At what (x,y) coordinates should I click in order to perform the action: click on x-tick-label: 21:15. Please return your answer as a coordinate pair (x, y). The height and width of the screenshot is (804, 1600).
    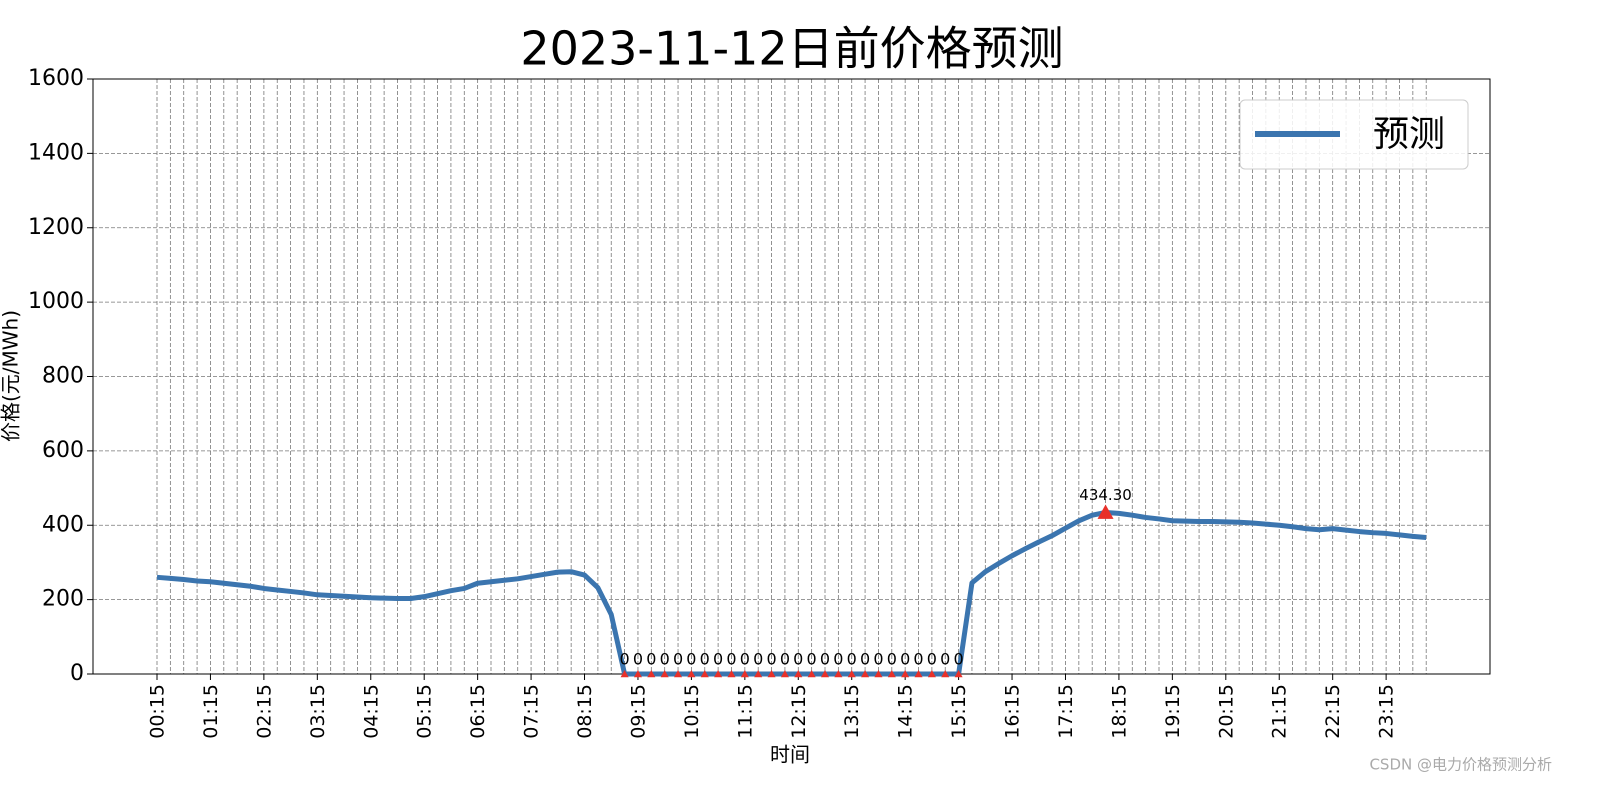
    Looking at the image, I should click on (1280, 711).